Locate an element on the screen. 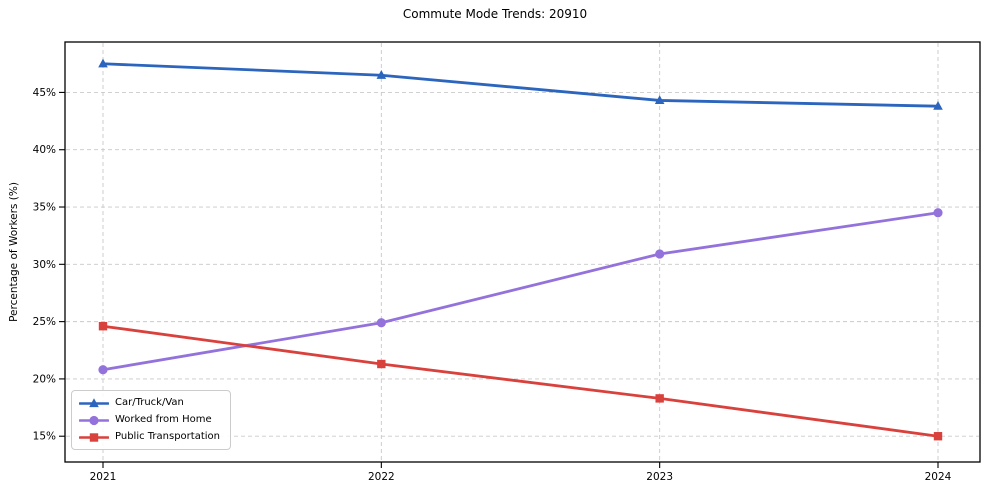 The image size is (990, 490). y-tick-label: 15% is located at coordinates (44, 437).